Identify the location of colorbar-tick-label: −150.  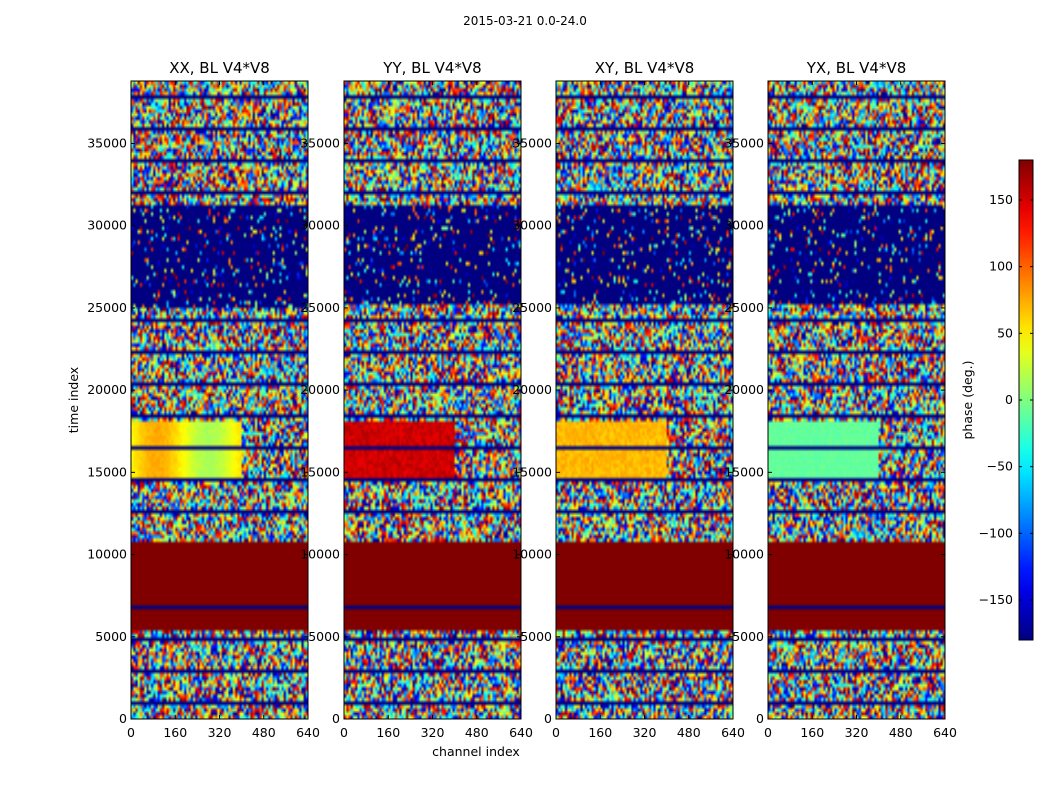
(996, 599).